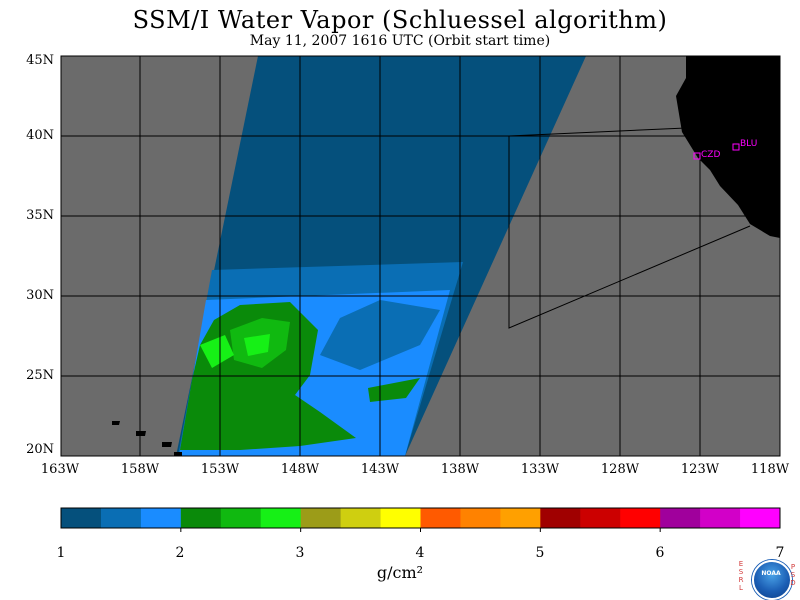 The width and height of the screenshot is (800, 600). I want to click on station-label-blu: BLU, so click(748, 144).